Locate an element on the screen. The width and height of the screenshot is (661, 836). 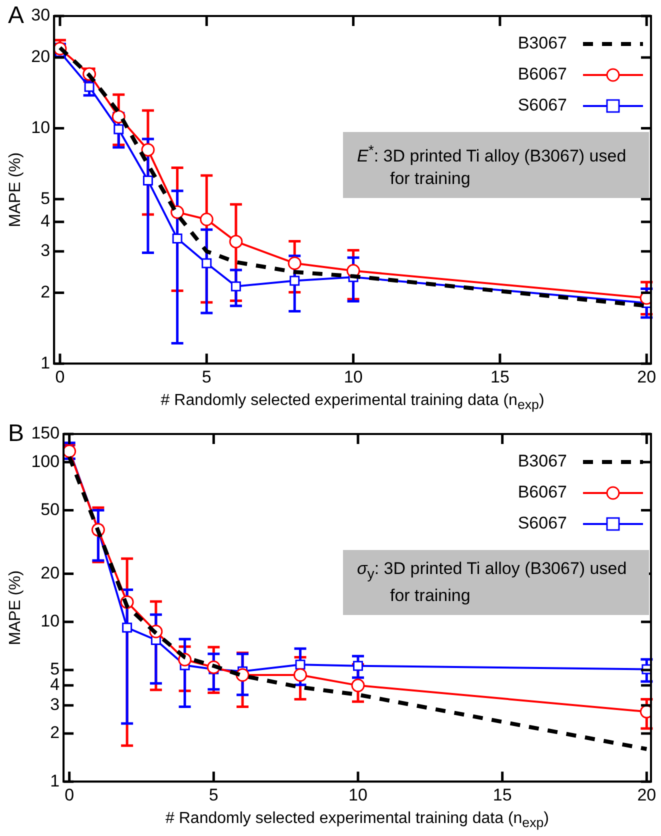
annotation: σ$_{y}$: 3D printed Ti alloy (B3067) used for training is located at coordinates (496, 583).